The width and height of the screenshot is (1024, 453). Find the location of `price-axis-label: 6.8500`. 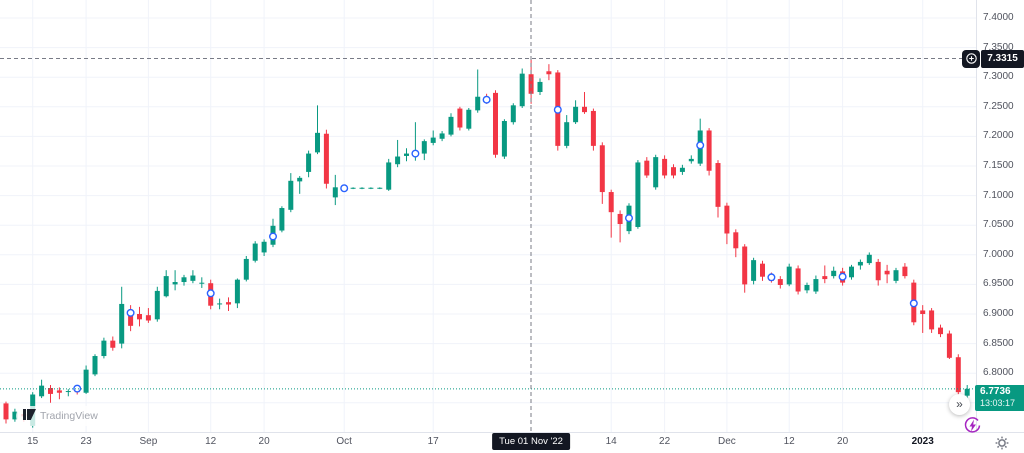

price-axis-label: 6.8500 is located at coordinates (998, 343).